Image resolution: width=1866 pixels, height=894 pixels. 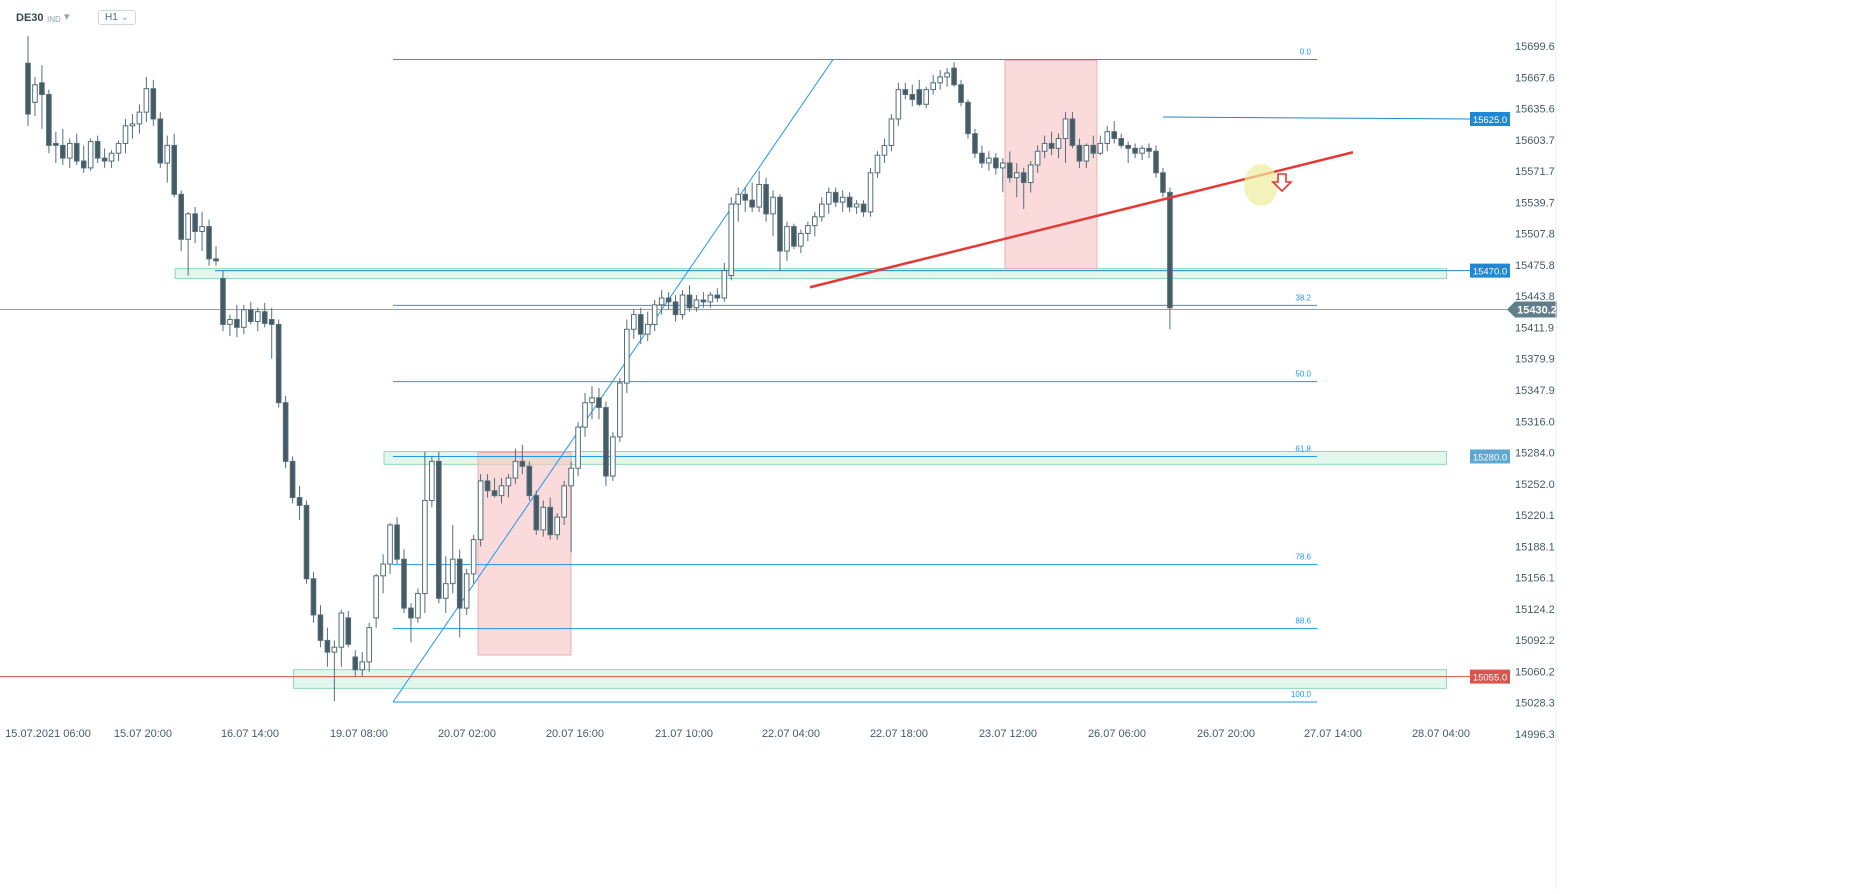 What do you see at coordinates (1051, 164) in the screenshot?
I see `correction-zone` at bounding box center [1051, 164].